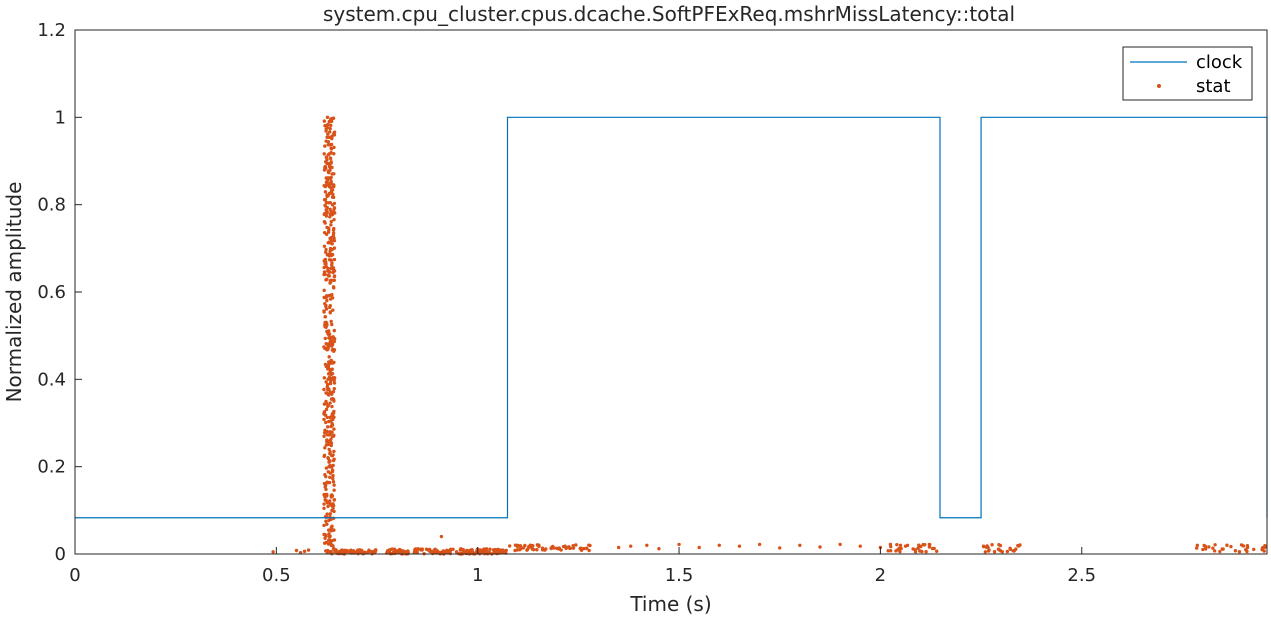 This screenshot has height=617, width=1271. Describe the element at coordinates (60, 117) in the screenshot. I see `y-tick-label: 1` at that location.